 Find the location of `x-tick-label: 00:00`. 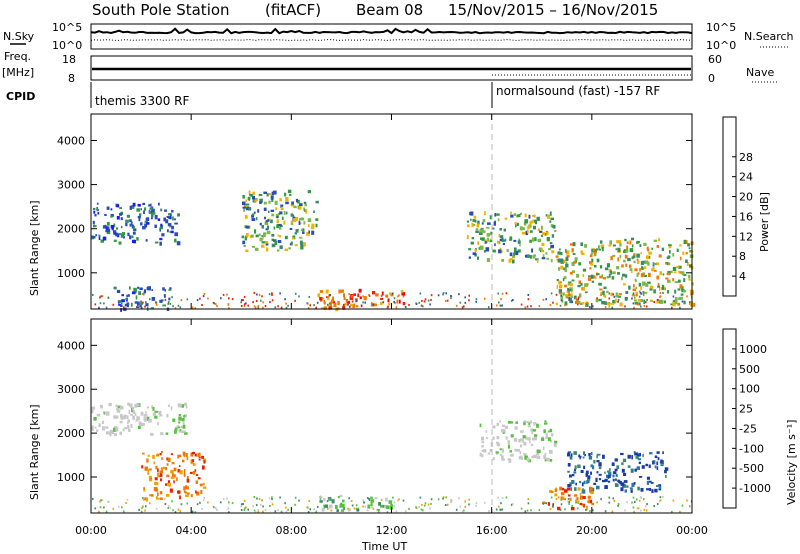

x-tick-label: 00:00 is located at coordinates (692, 530).